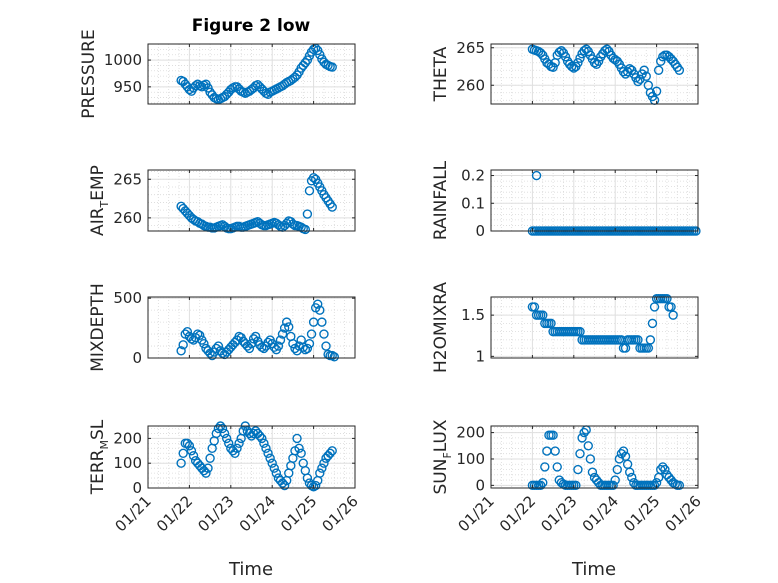 Image resolution: width=778 pixels, height=583 pixels. Describe the element at coordinates (473, 315) in the screenshot. I see `y-tick-label: 1.5` at that location.